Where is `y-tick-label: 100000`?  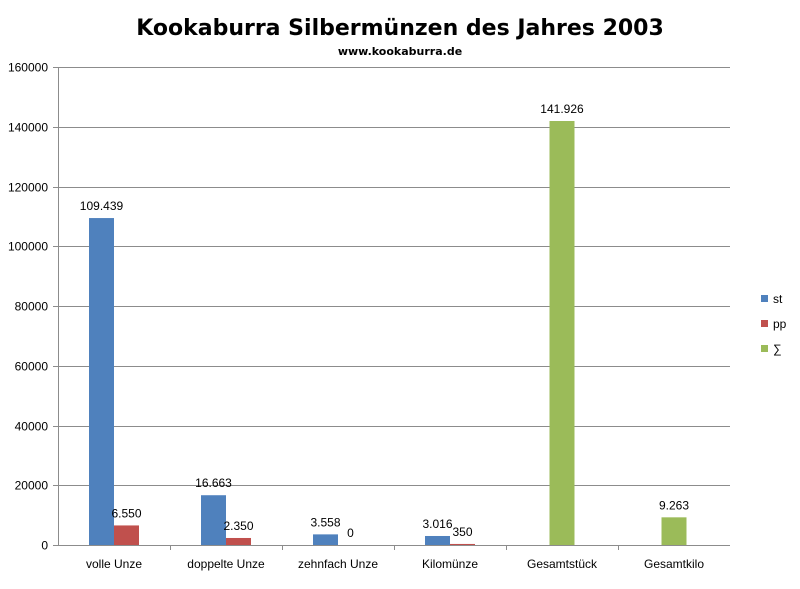 y-tick-label: 100000 is located at coordinates (28, 247).